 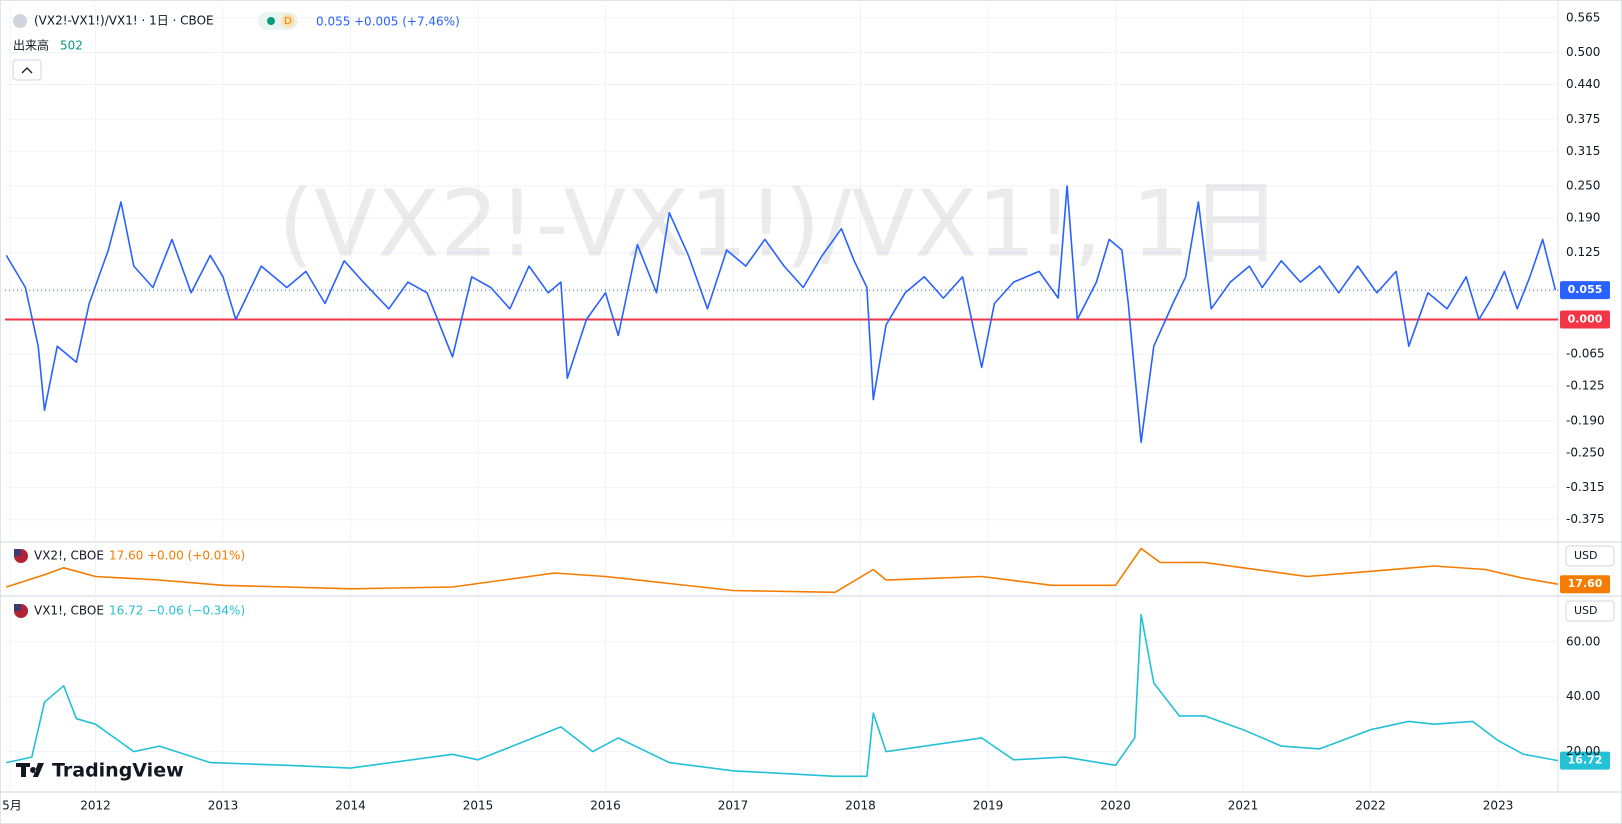 I want to click on y-tick-label: 0.500, so click(x=1583, y=52).